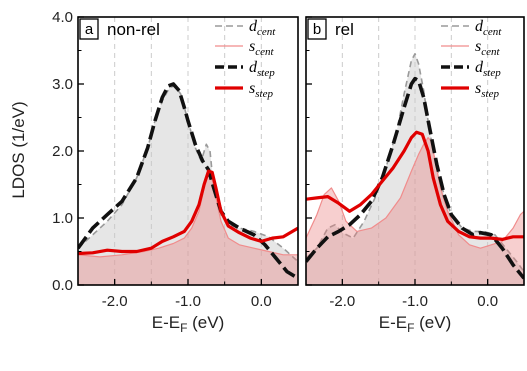 This screenshot has width=527, height=371. Describe the element at coordinates (261, 48) in the screenshot. I see `panel-a-legend-label-s-cent: scent` at that location.